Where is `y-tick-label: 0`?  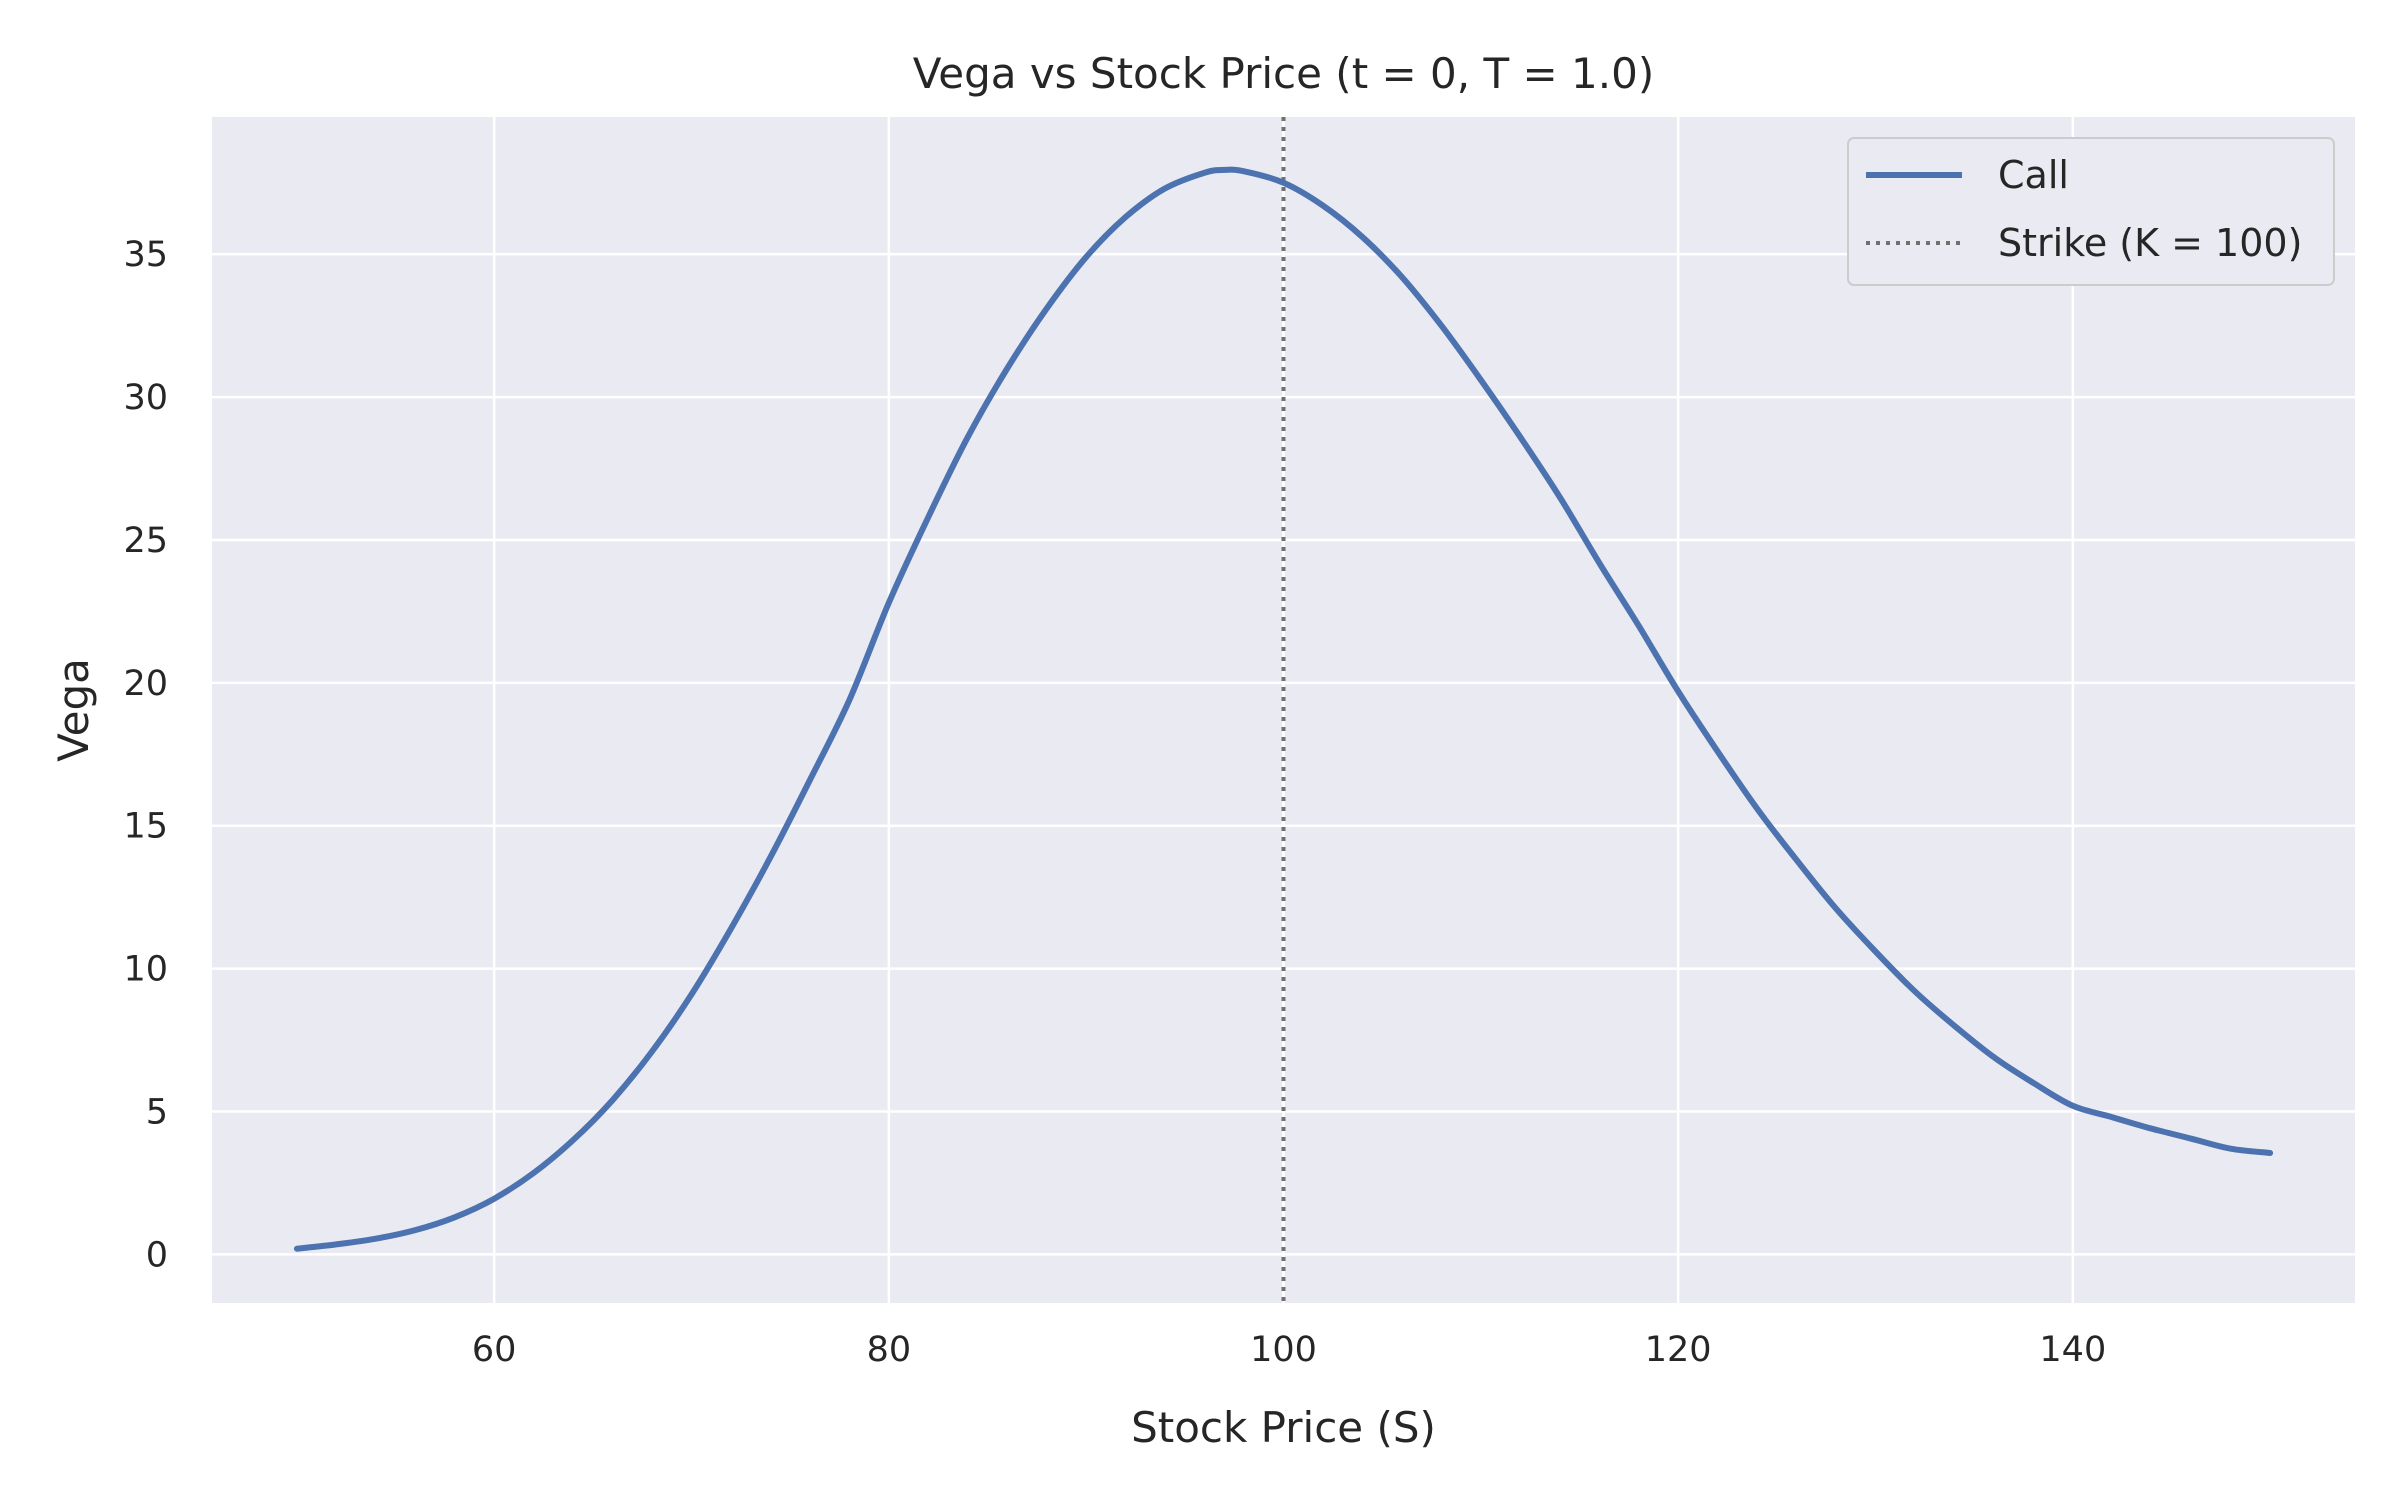
y-tick-label: 0 is located at coordinates (157, 1255).